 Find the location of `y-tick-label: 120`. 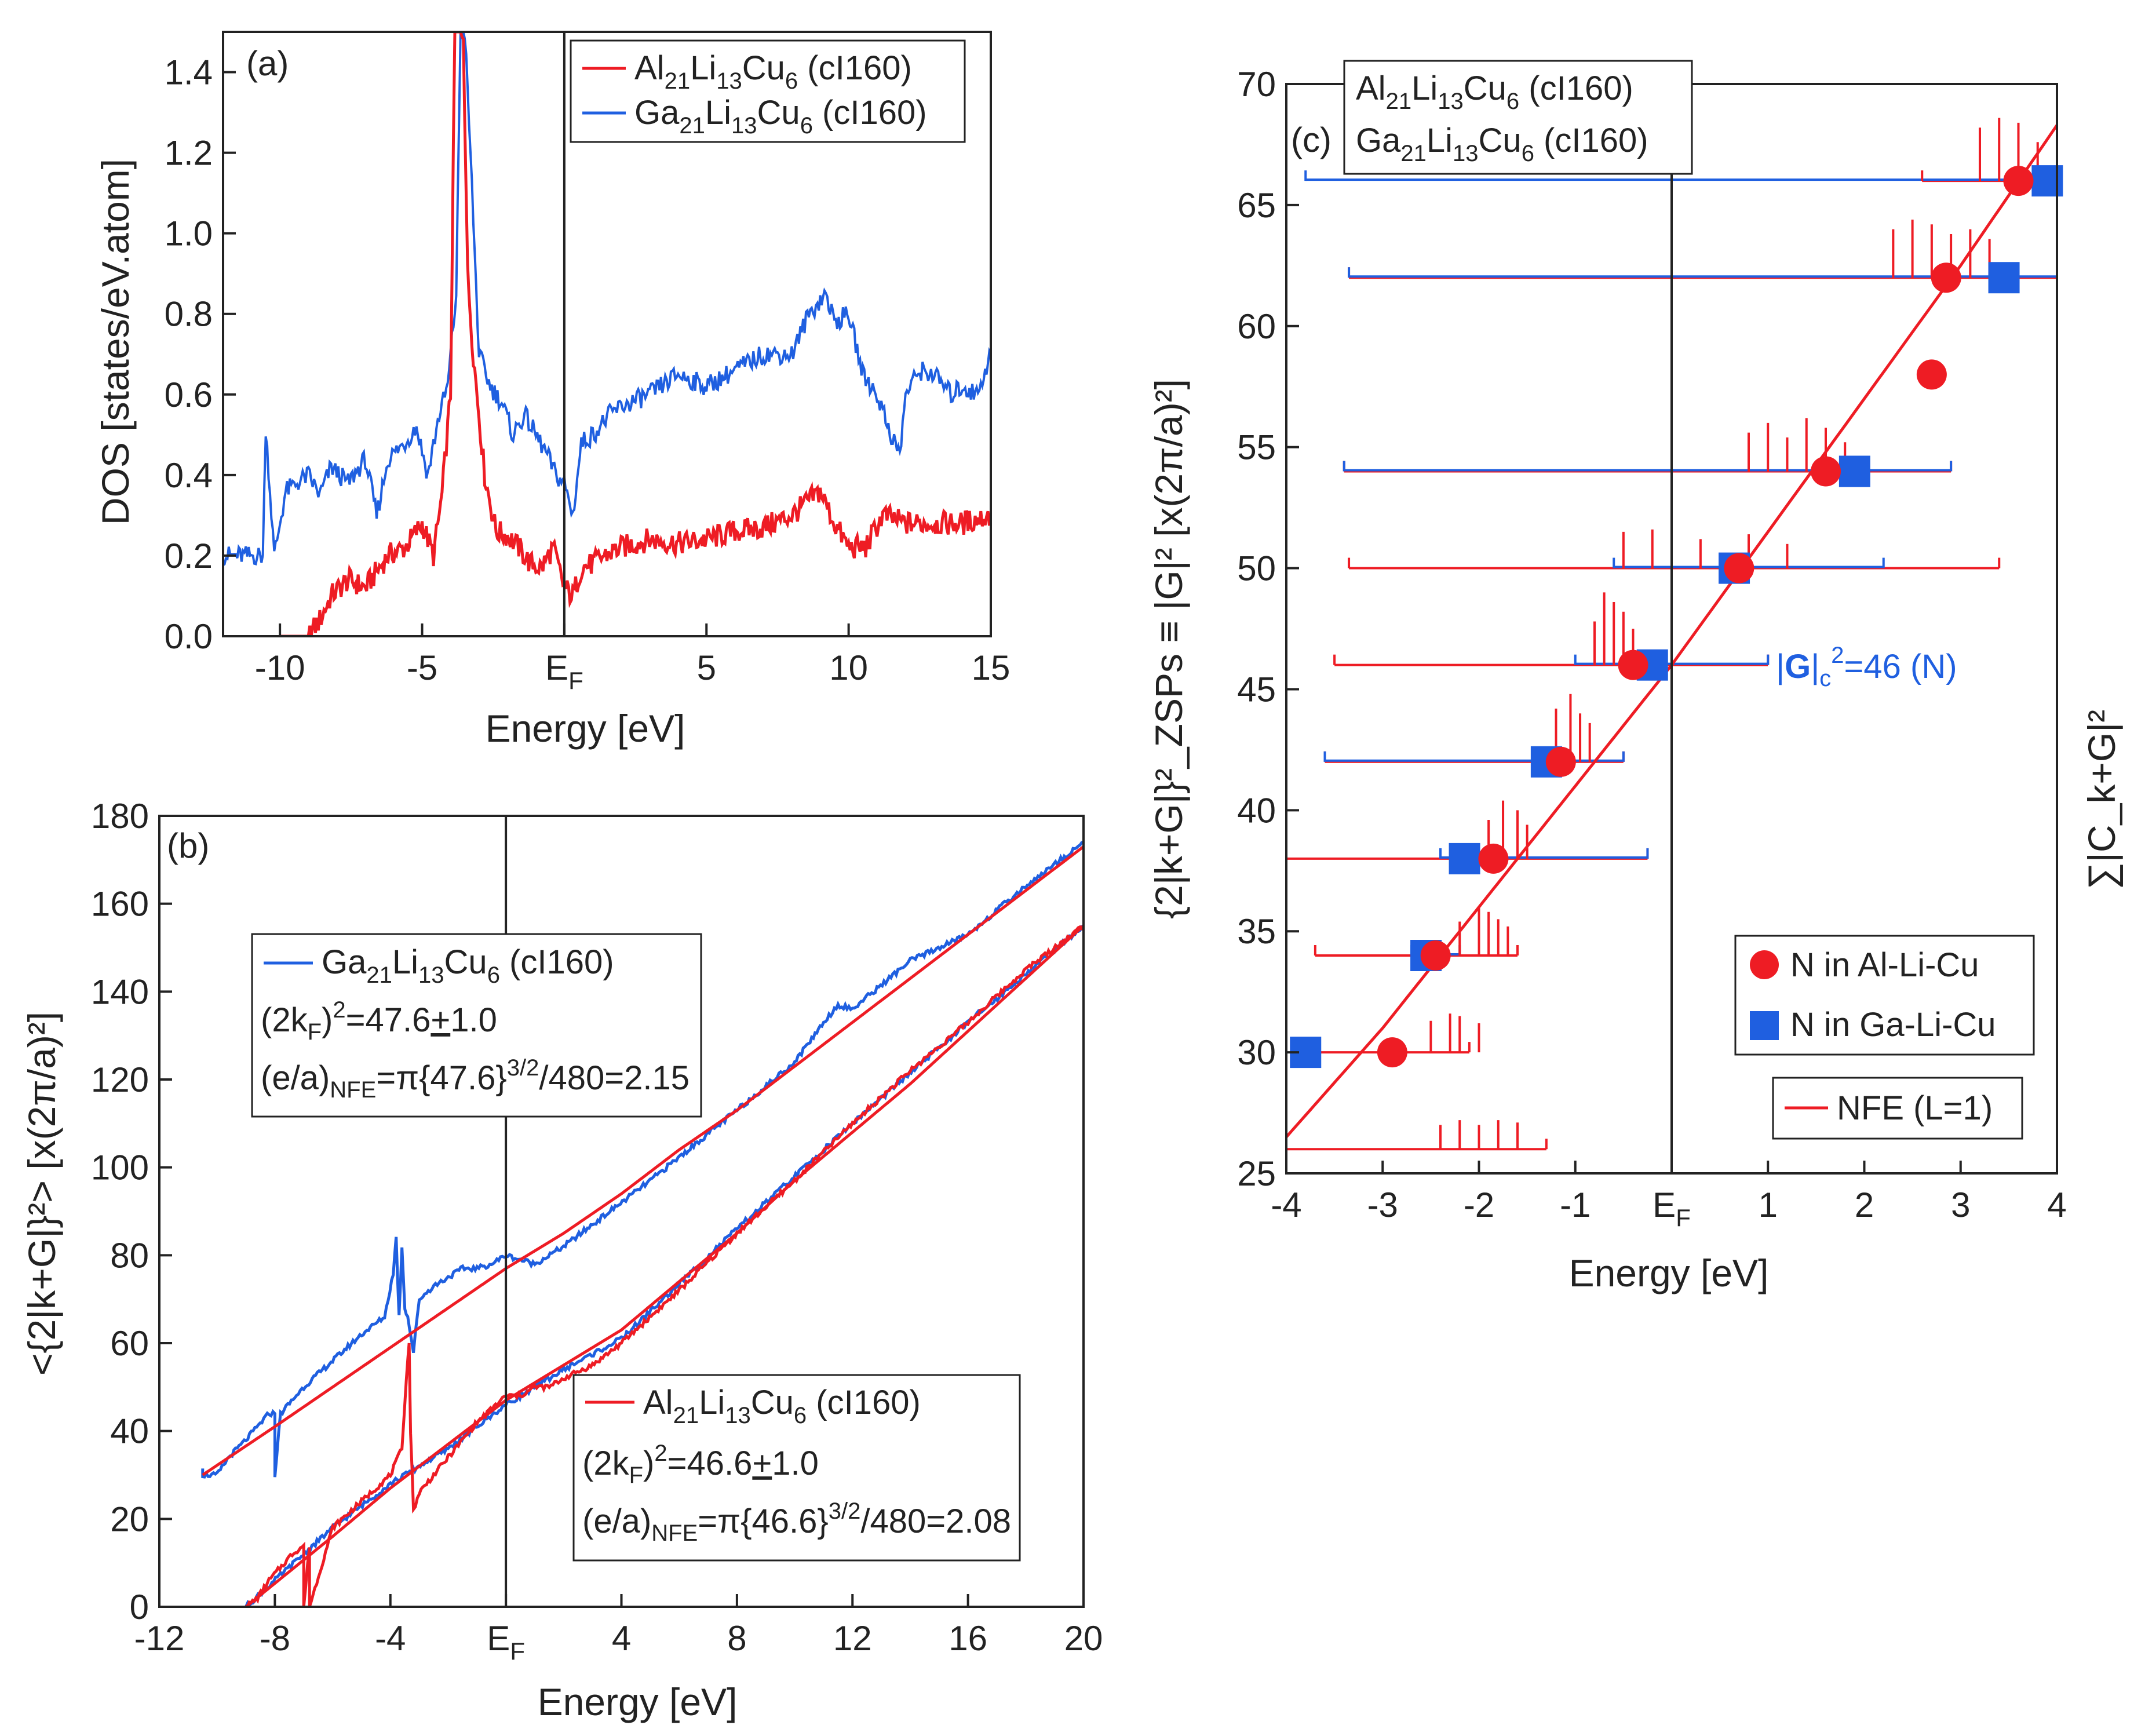

y-tick-label: 120 is located at coordinates (120, 1079).